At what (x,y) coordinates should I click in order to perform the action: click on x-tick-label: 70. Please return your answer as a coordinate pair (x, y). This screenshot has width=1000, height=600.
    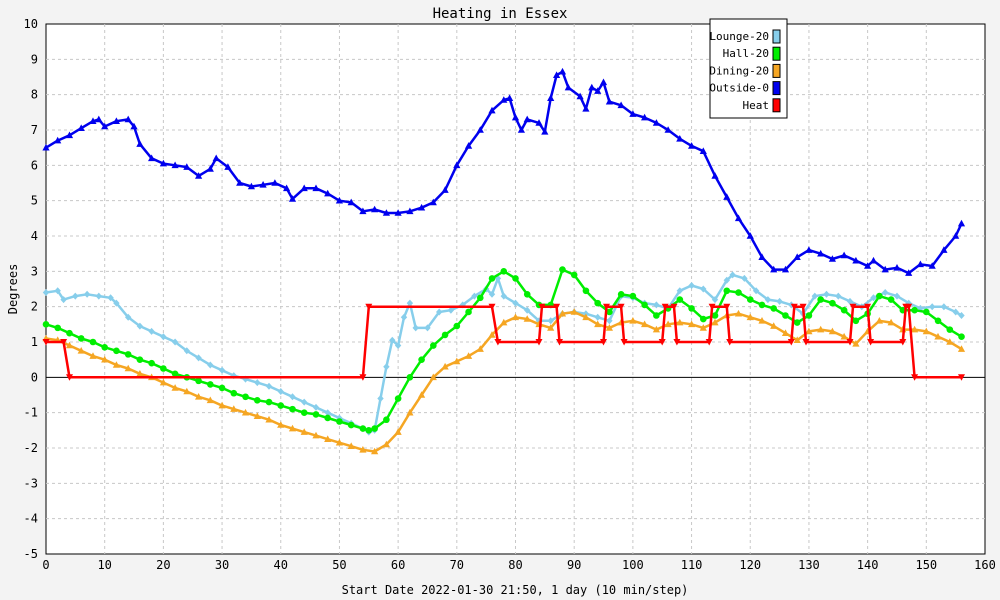
    Looking at the image, I should click on (457, 565).